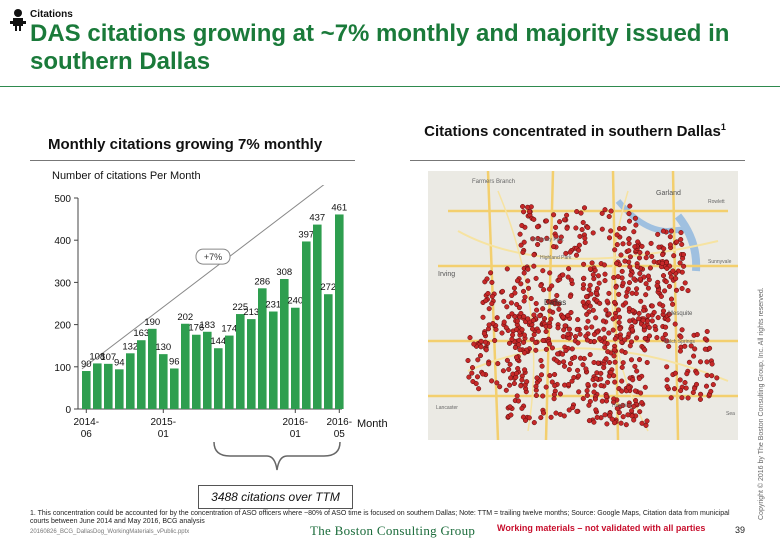 The image size is (780, 540). I want to click on map-label-irving: Irving, so click(446, 274).